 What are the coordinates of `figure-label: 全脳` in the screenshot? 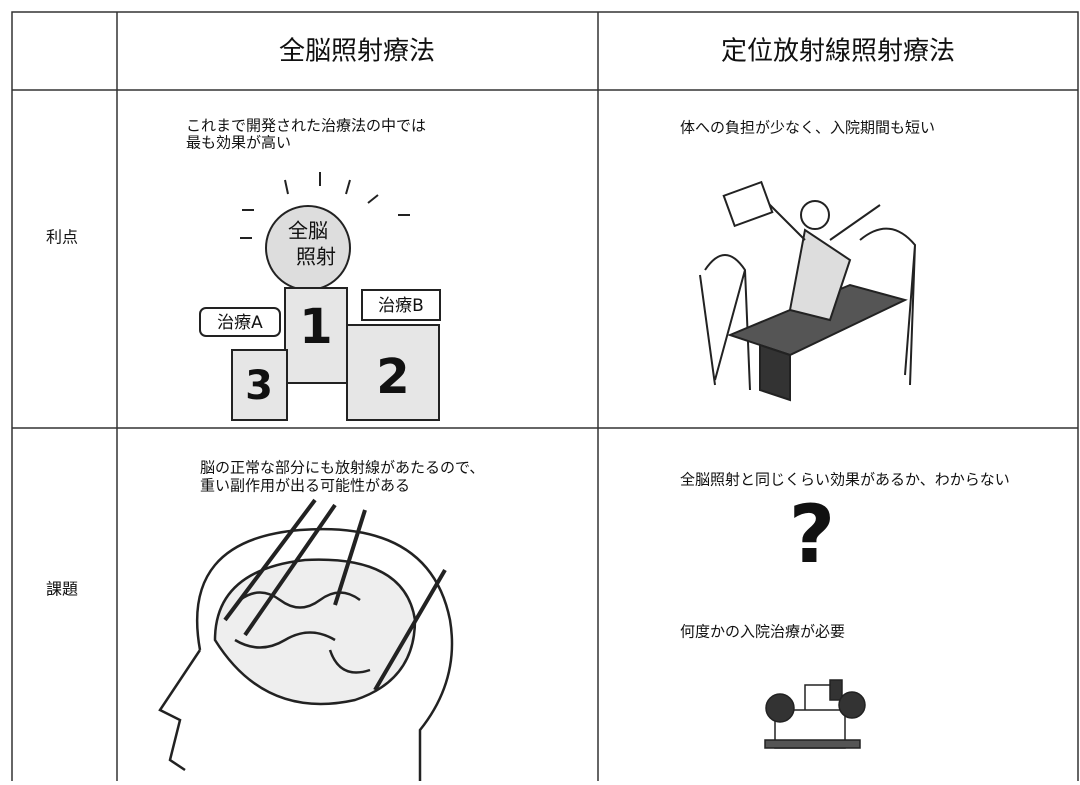 It's located at (308, 231).